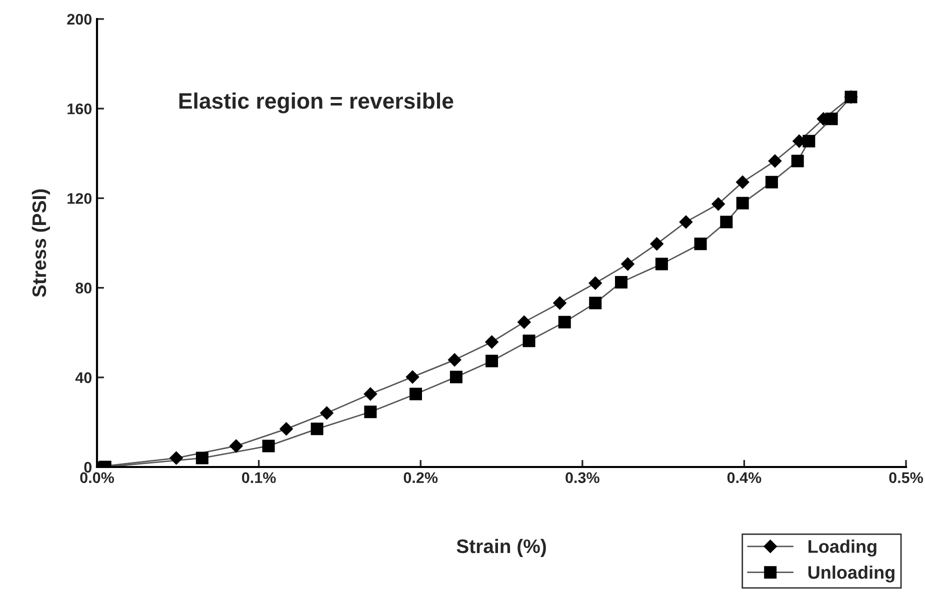  Describe the element at coordinates (583, 478) in the screenshot. I see `x-tick-label: 0.3%` at that location.